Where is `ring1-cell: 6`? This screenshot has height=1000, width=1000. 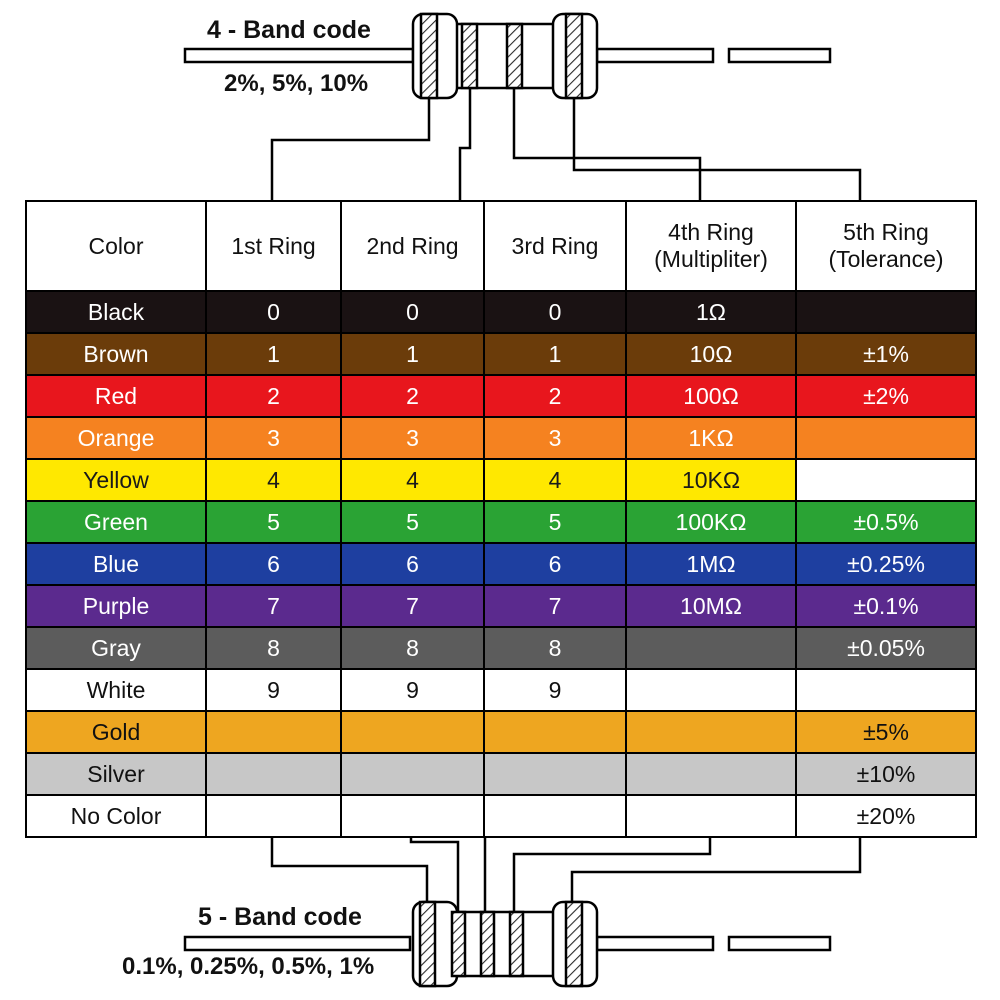 ring1-cell: 6 is located at coordinates (273, 564).